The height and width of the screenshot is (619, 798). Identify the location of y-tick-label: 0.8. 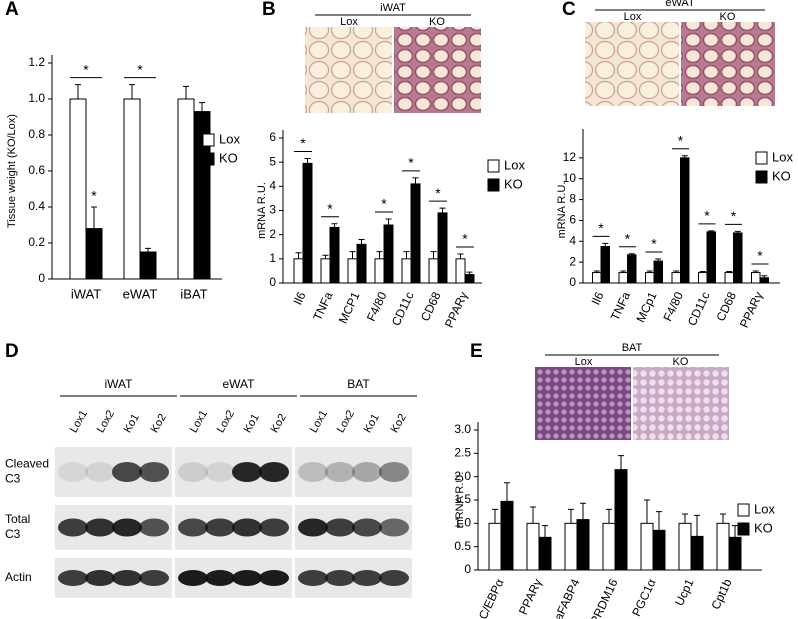
(36, 134).